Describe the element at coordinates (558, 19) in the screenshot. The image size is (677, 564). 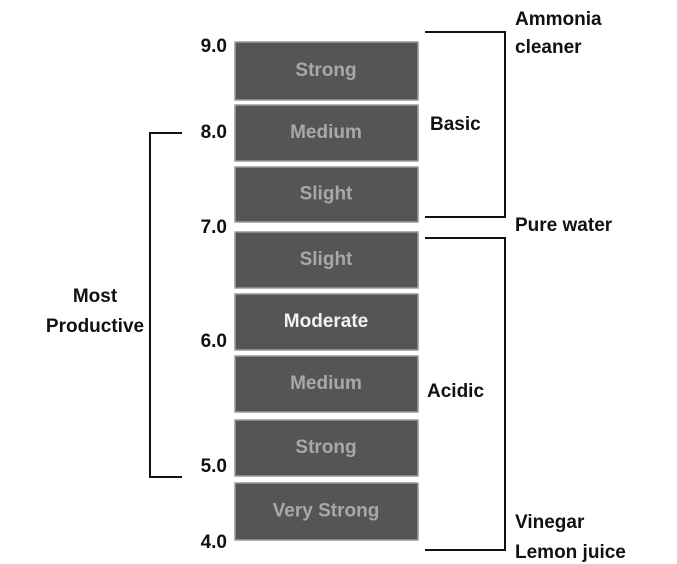
I see `example-label: Ammonia` at that location.